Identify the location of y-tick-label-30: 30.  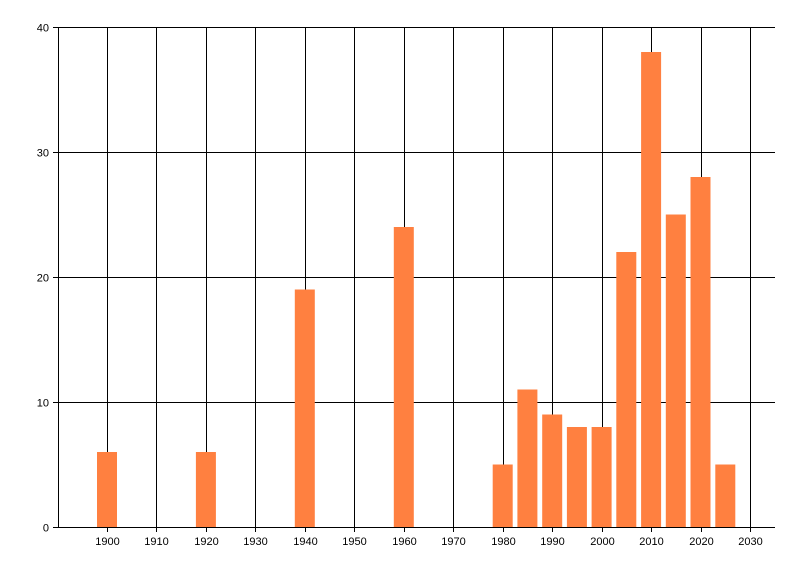
(43, 154).